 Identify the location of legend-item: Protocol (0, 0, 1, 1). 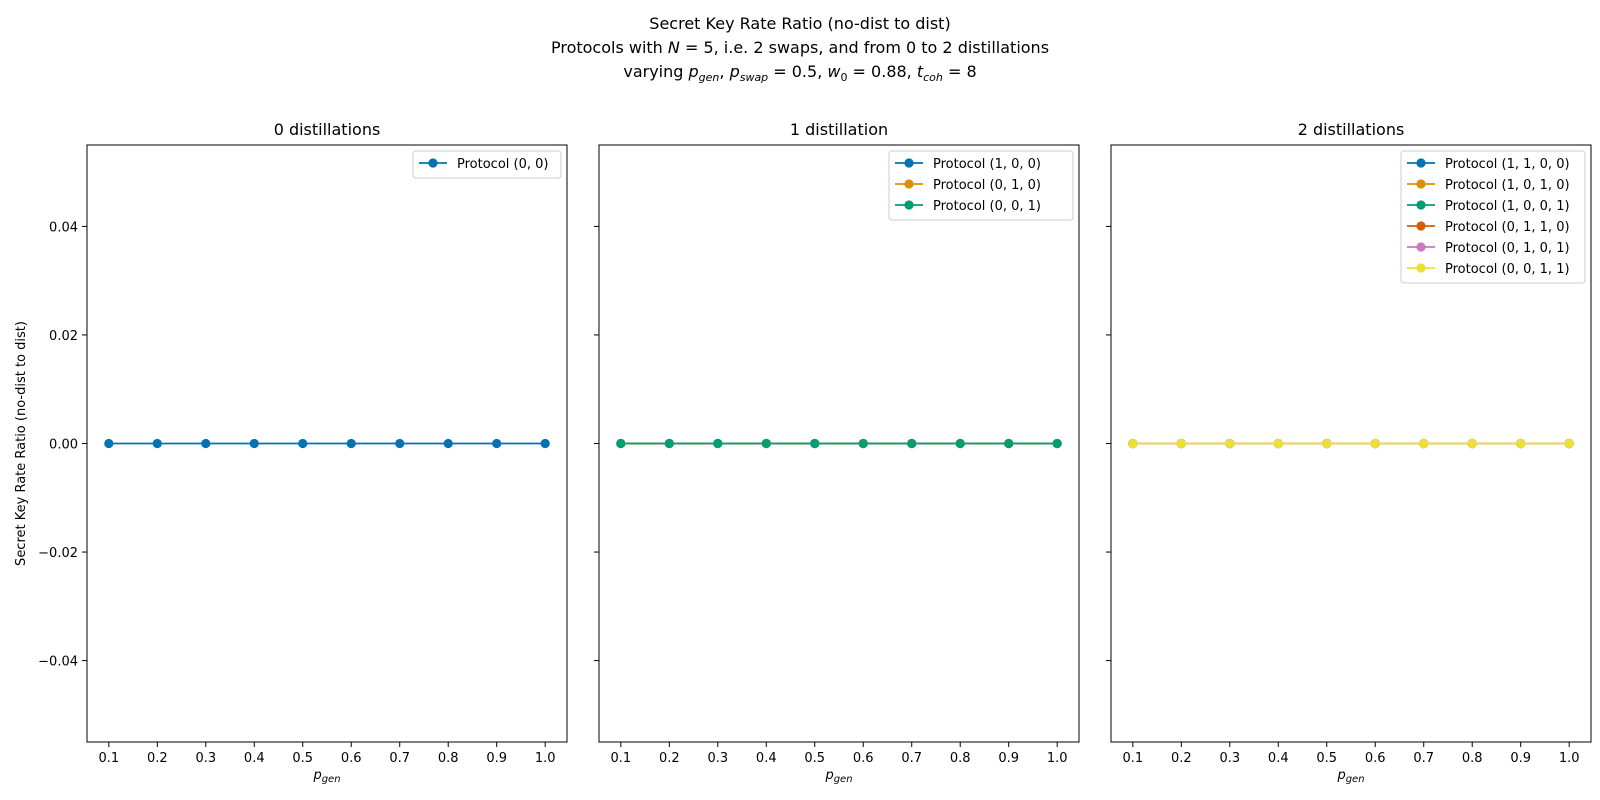
(1488, 269).